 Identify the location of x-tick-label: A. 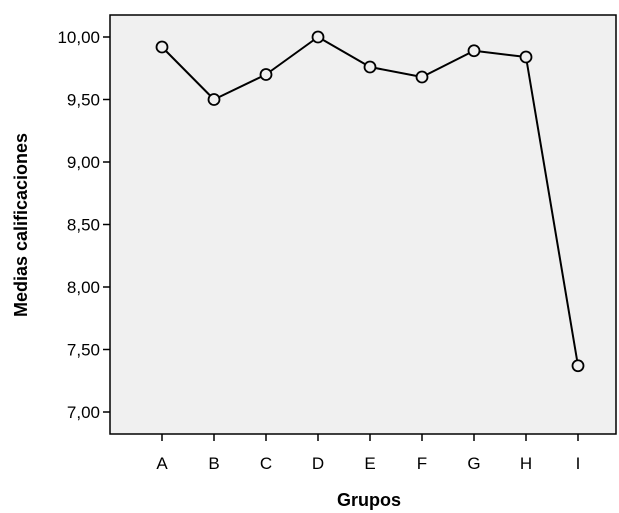
(162, 463).